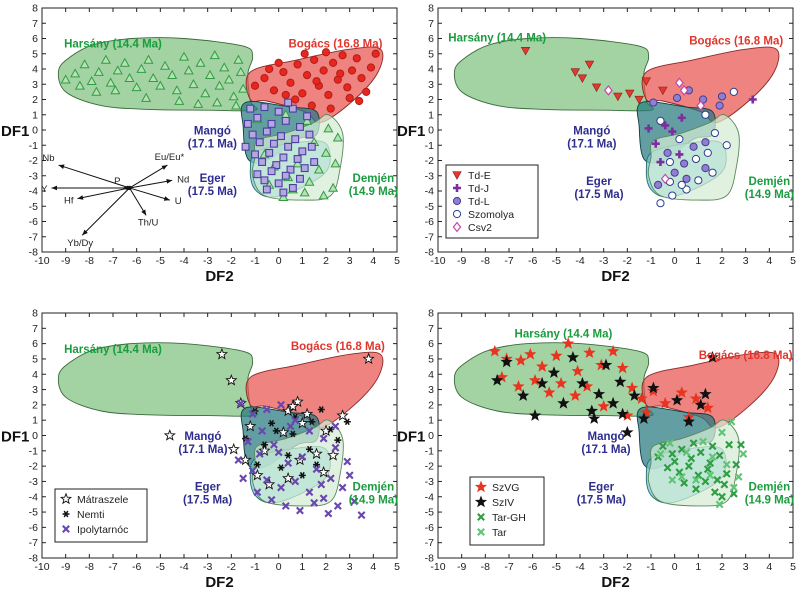  Describe the element at coordinates (601, 501) in the screenshot. I see `region-label-eger: (17.5 Ma)` at that location.